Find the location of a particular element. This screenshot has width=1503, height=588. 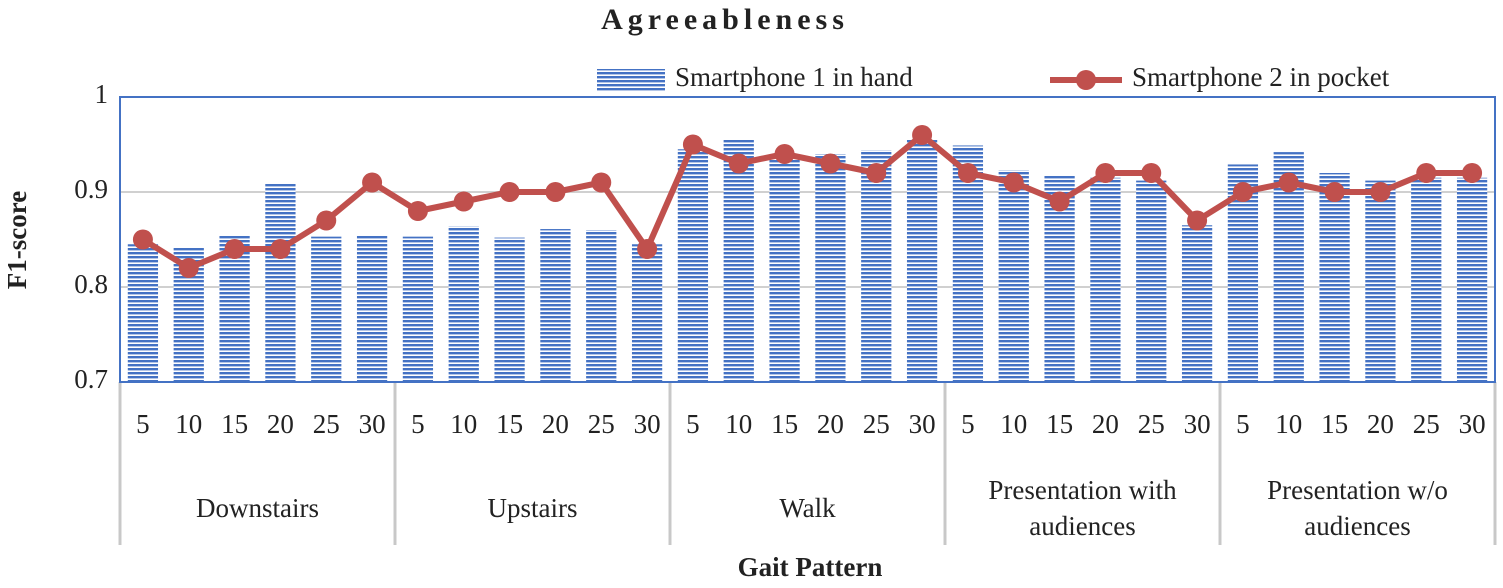

legend-label: Smartphone 1 in hand is located at coordinates (794, 77).